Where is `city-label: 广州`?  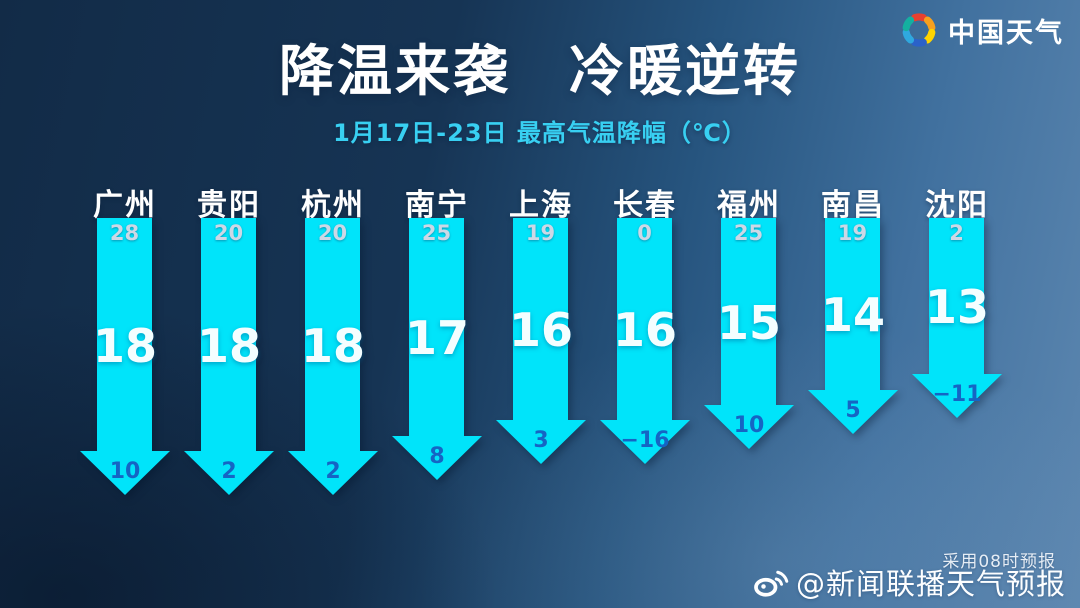 city-label: 广州 is located at coordinates (125, 205).